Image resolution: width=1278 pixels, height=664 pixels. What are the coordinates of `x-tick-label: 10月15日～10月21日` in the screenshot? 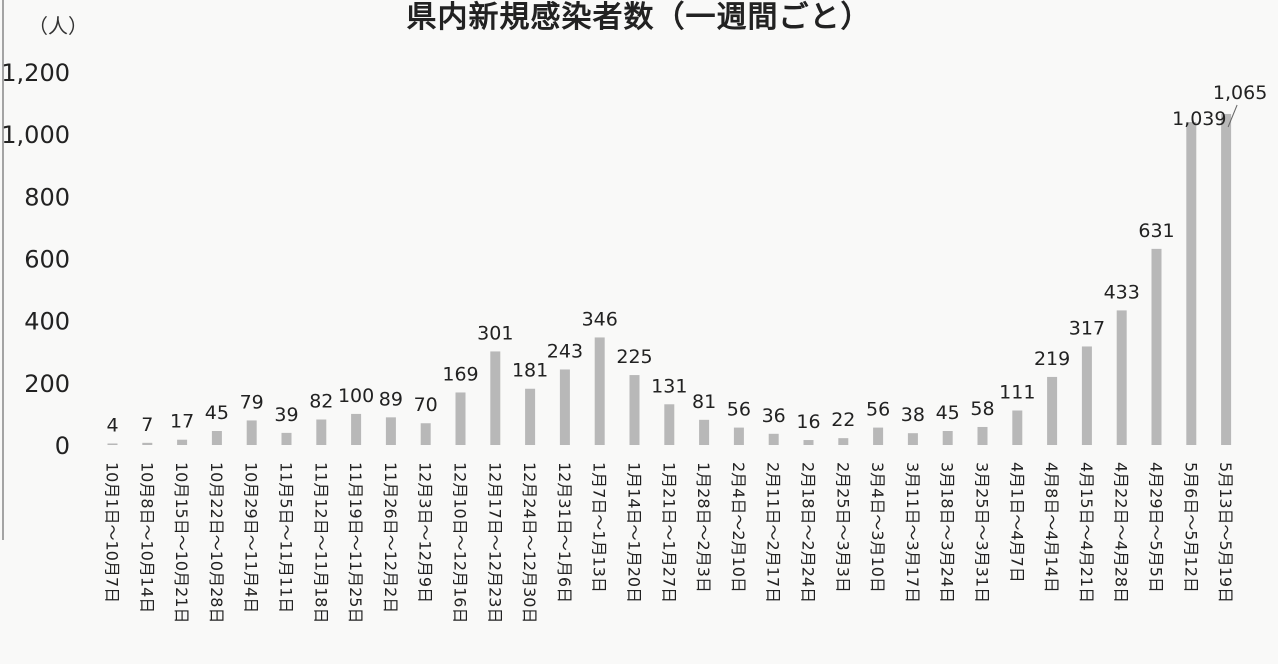 It's located at (181, 542).